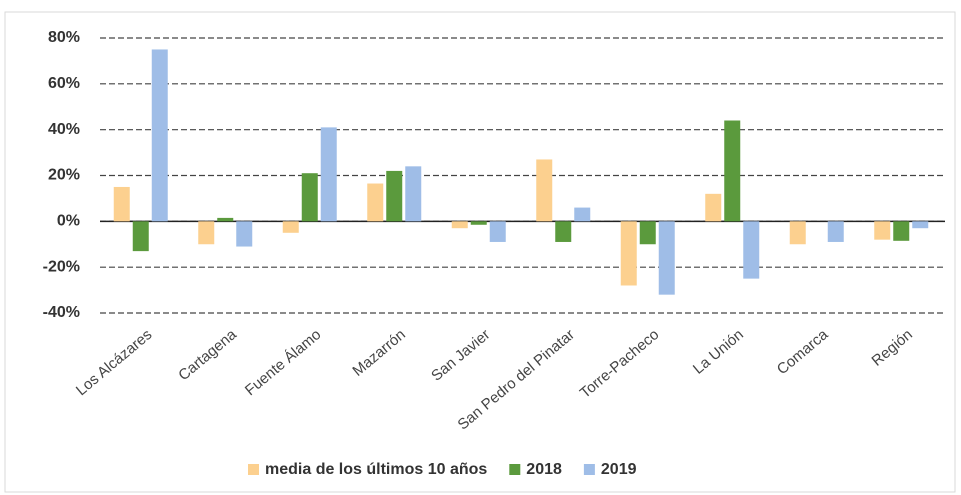 The height and width of the screenshot is (495, 961). I want to click on y-tick-label: 60%, so click(64, 83).